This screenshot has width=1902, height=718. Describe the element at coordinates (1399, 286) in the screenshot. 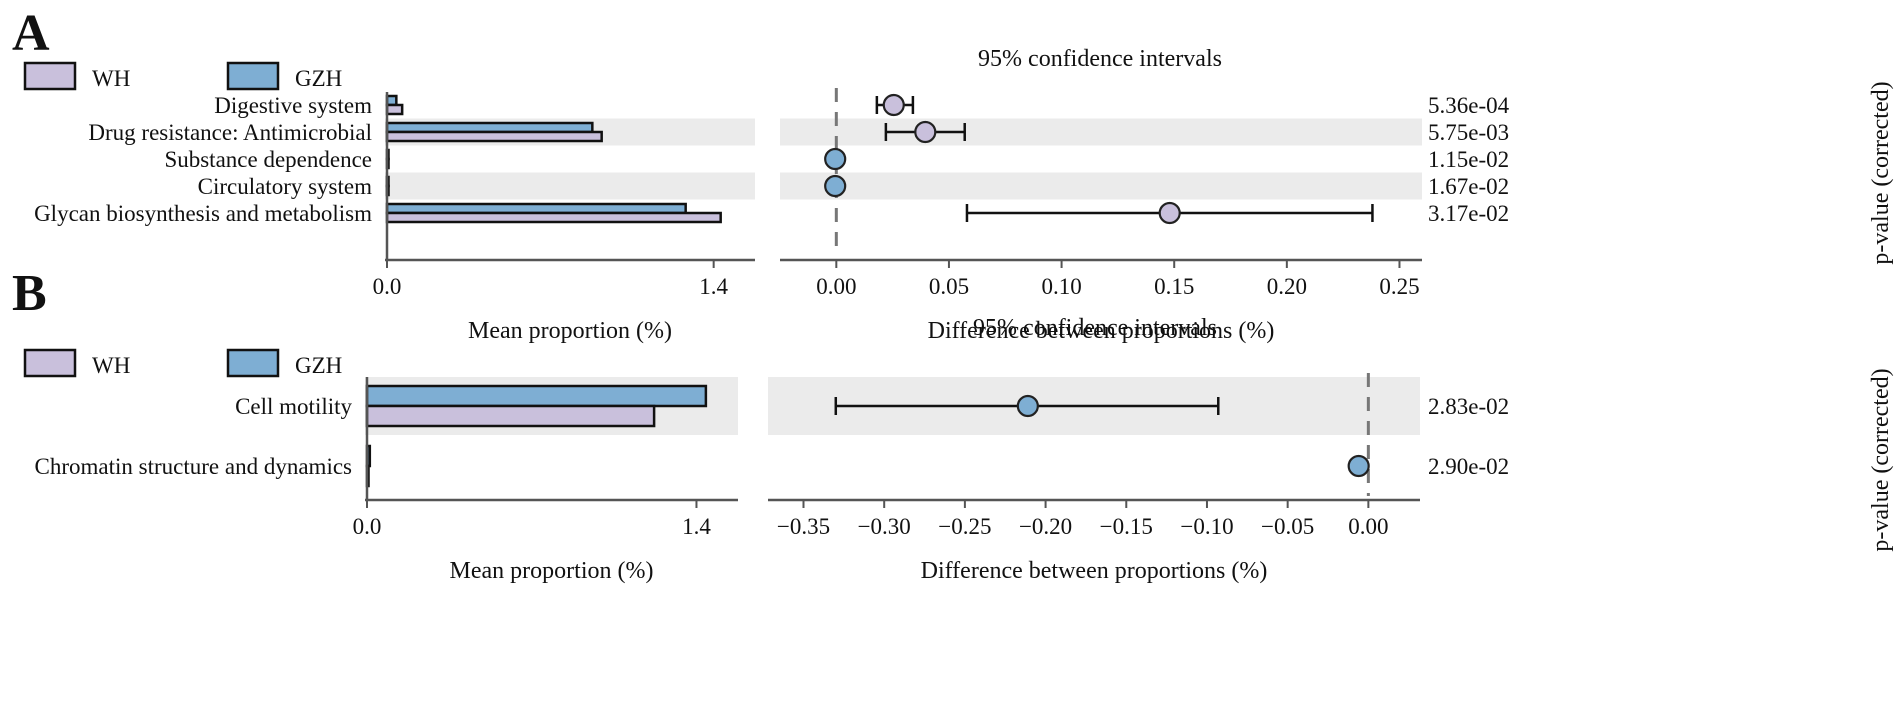

I see `diff-x-tick-label: 0.25` at that location.